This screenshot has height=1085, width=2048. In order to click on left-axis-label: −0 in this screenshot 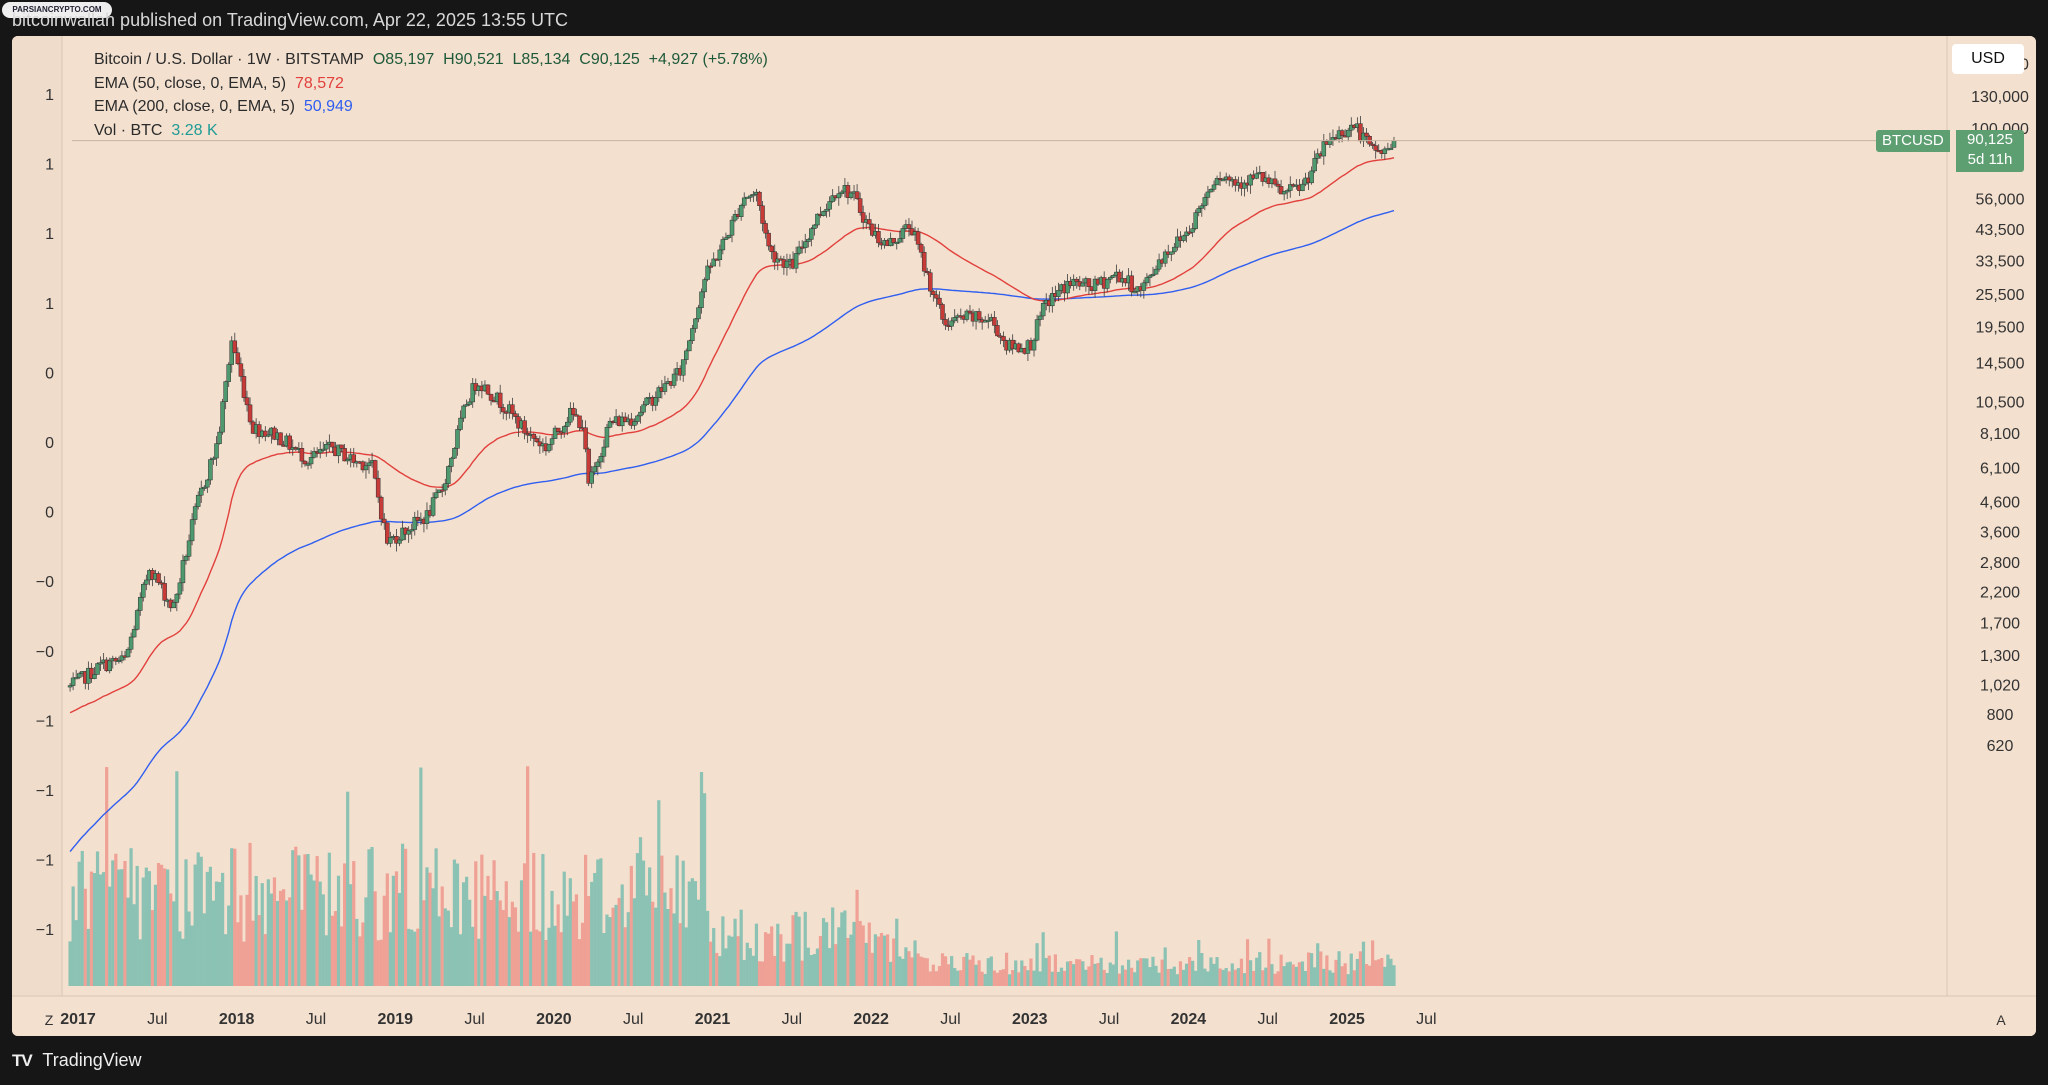, I will do `click(45, 582)`.